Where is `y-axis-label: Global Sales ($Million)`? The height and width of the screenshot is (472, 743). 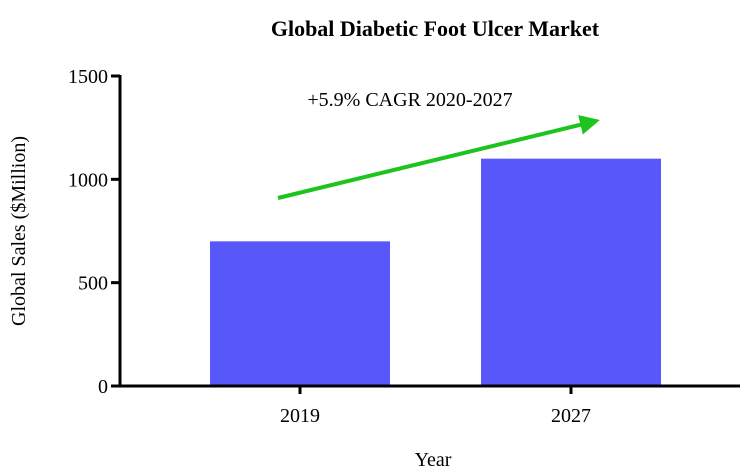 y-axis-label: Global Sales ($Million) is located at coordinates (19, 231).